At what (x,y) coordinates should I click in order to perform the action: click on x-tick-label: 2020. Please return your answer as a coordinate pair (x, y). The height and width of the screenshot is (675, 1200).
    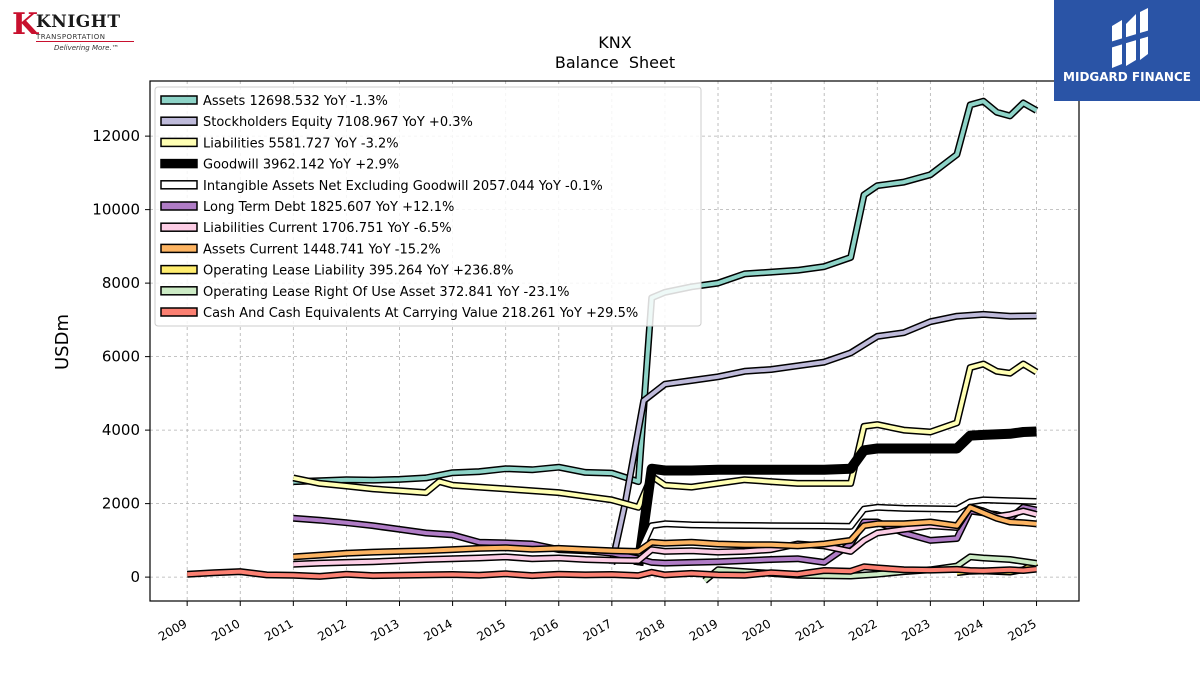
    Looking at the image, I should click on (756, 629).